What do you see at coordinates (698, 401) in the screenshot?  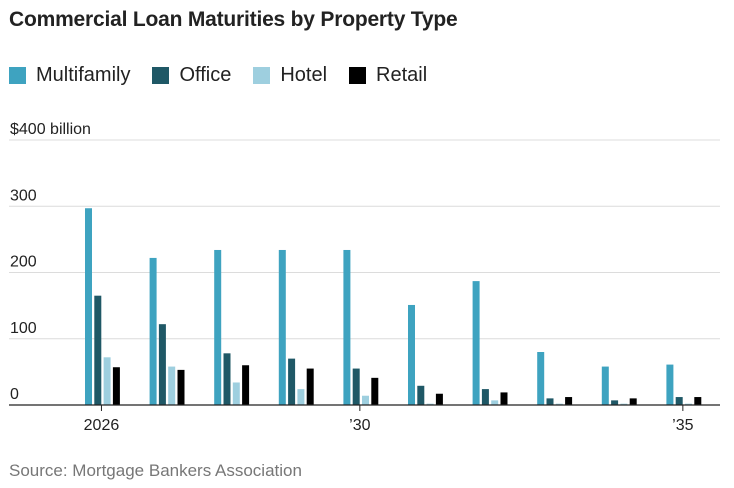 I see `bar-retail-2035` at bounding box center [698, 401].